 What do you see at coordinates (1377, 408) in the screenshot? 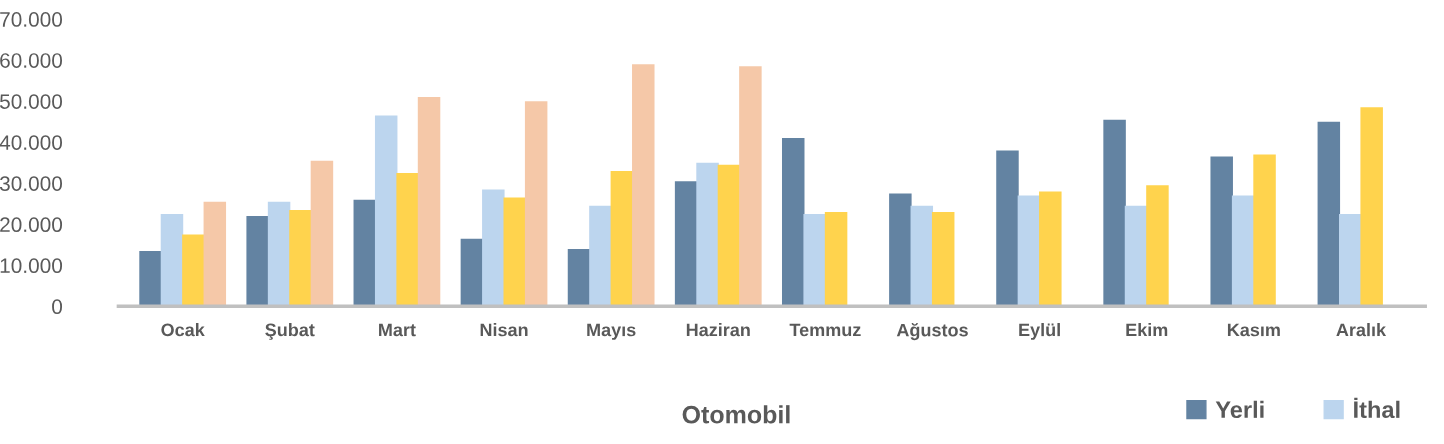
I see `legend-label: İthal` at bounding box center [1377, 408].